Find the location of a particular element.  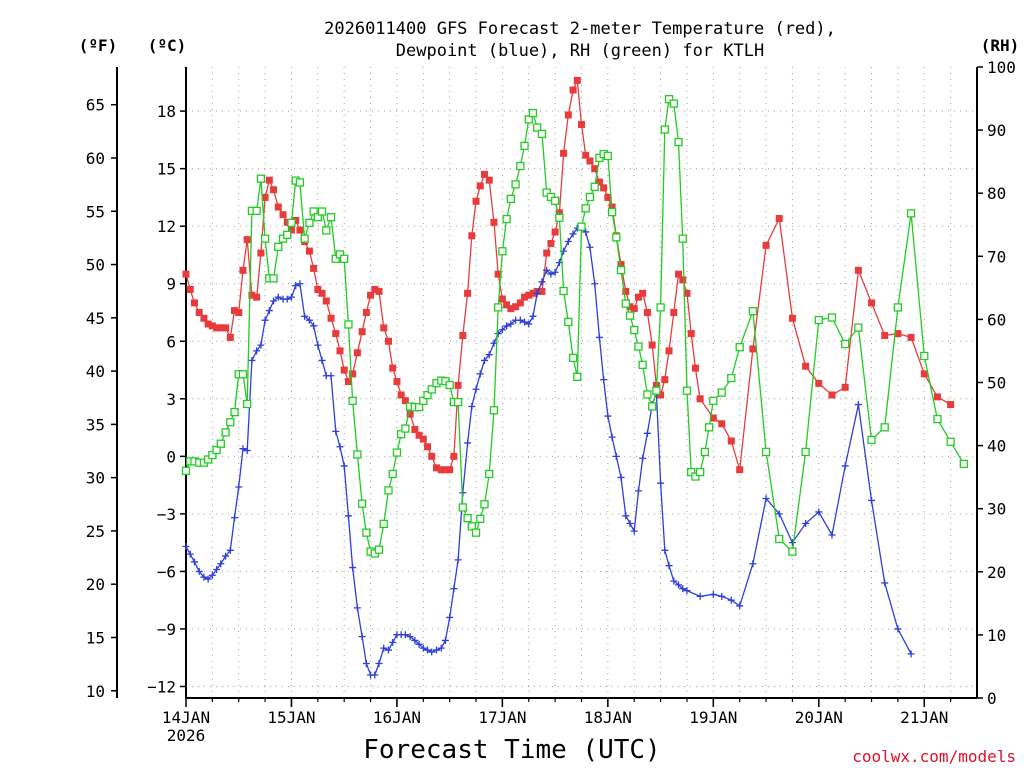

fahrenheit-tick-label: 25 is located at coordinates (95, 531).